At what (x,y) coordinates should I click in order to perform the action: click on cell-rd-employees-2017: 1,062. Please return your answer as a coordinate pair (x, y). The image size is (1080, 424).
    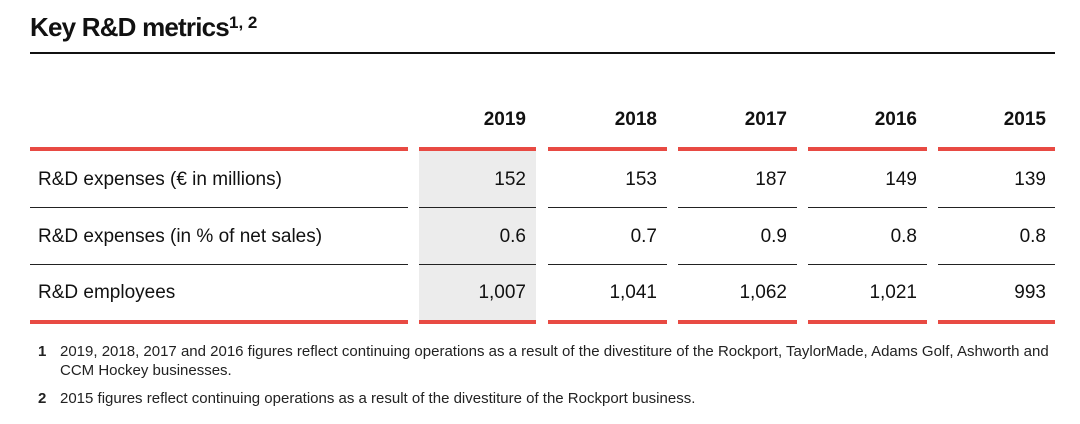
    Looking at the image, I should click on (763, 292).